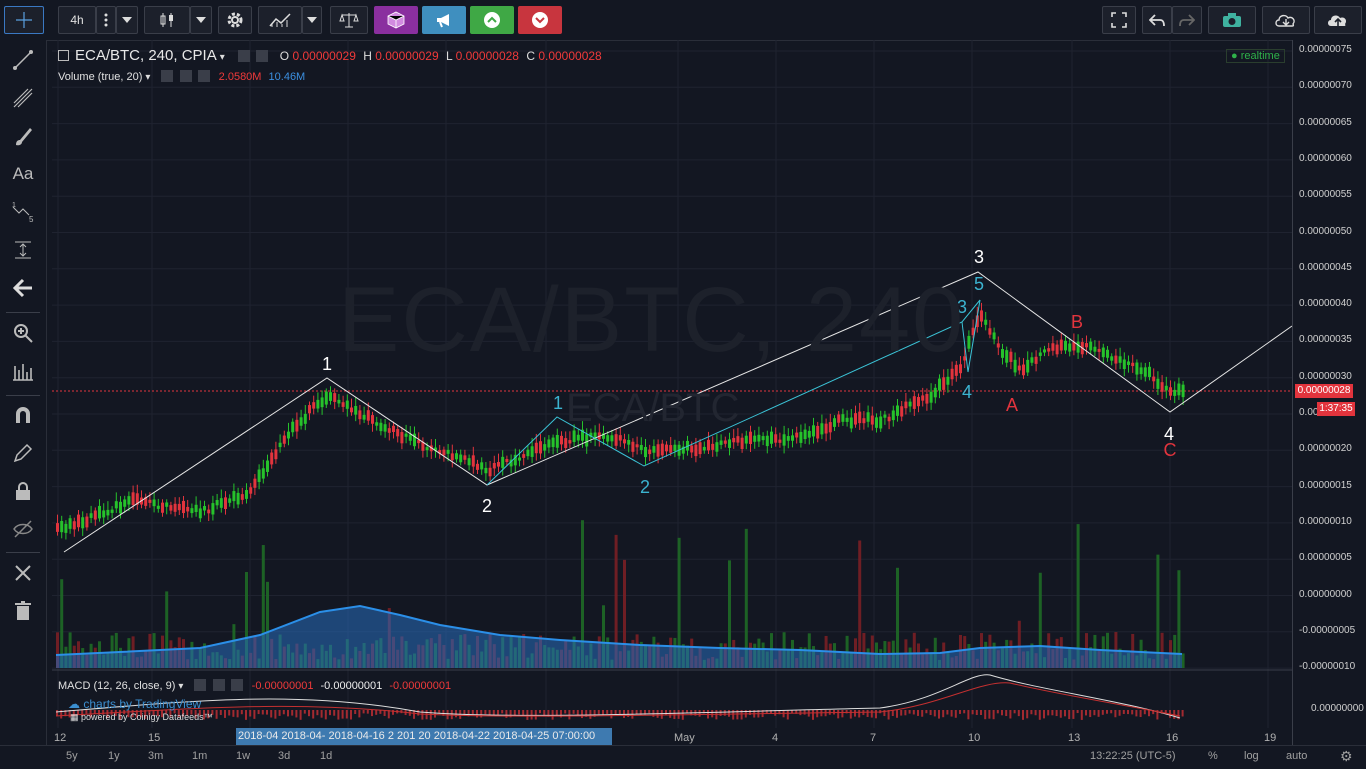 The width and height of the screenshot is (1366, 769). Describe the element at coordinates (1346, 756) in the screenshot. I see `gear-icon: ⚙` at that location.